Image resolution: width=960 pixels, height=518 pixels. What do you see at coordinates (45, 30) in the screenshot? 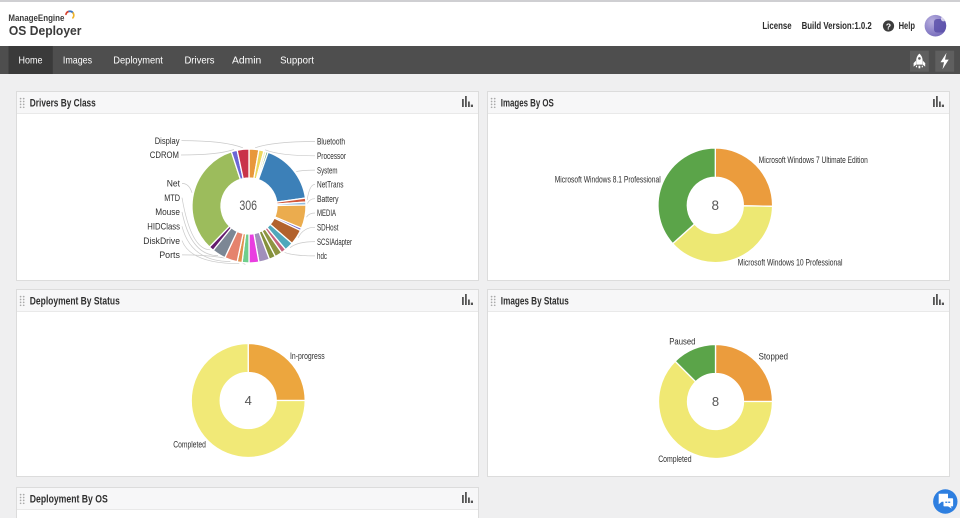
I see `svg-text: OS Deployer` at bounding box center [45, 30].